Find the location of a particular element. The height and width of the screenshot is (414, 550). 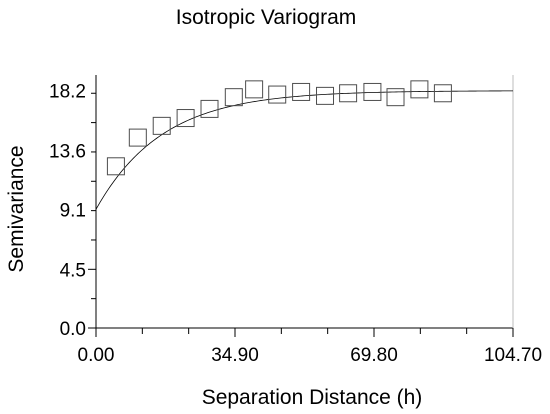

x-axis-label: Separation Distance (h) is located at coordinates (312, 397).